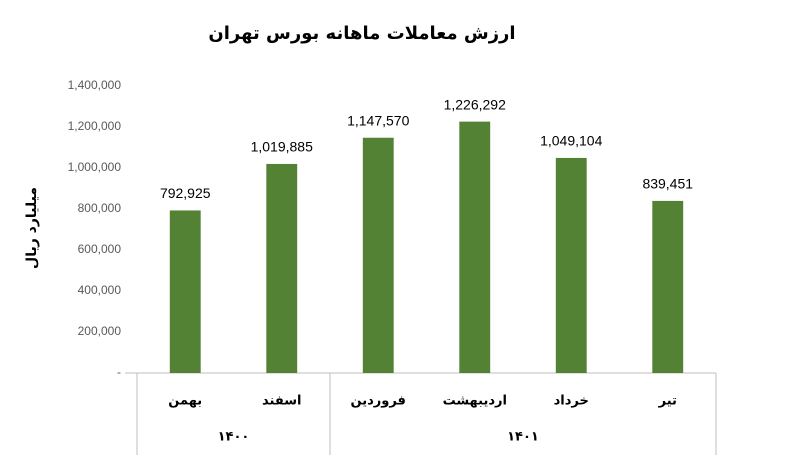  Describe the element at coordinates (95, 167) in the screenshot. I see `y-tick-label: 1,000,000` at that location.